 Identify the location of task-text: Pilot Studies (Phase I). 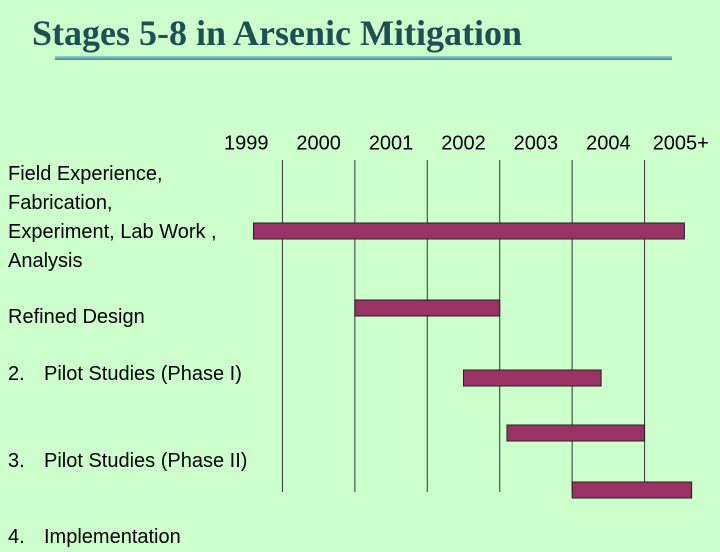
(143, 374).